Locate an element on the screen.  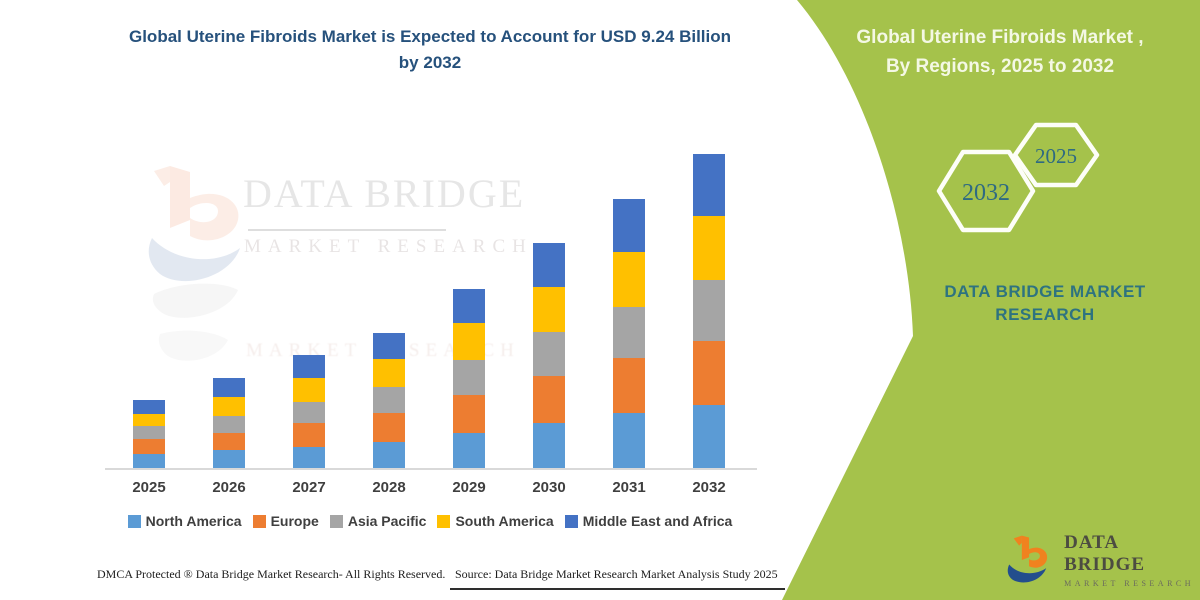
bar-segment-2027-south-america is located at coordinates (309, 389).